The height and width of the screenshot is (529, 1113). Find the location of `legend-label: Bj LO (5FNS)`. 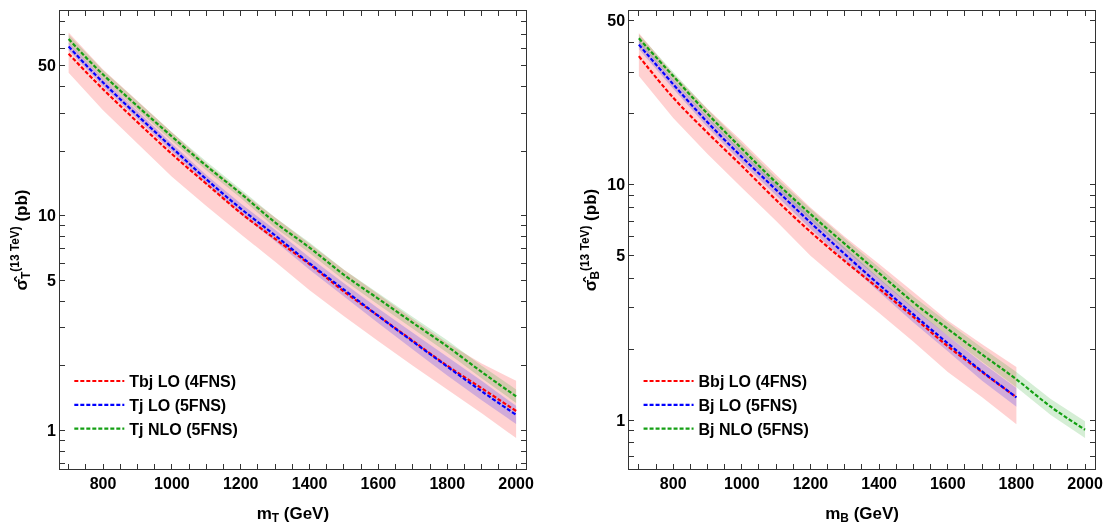

legend-label: Bj LO (5FNS) is located at coordinates (748, 406).